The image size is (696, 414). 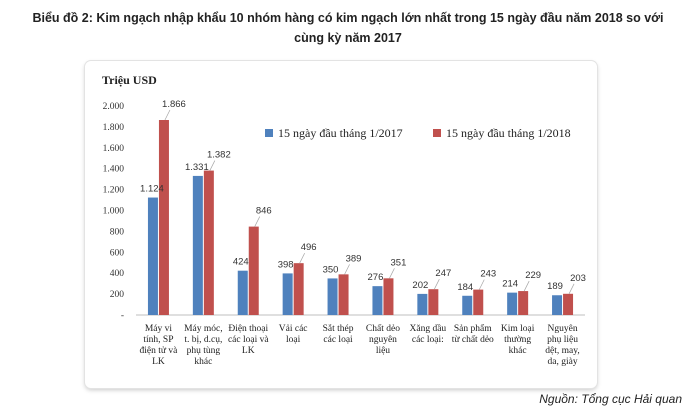 I want to click on x-category-label: Sắt thép các loại, so click(x=338, y=334).